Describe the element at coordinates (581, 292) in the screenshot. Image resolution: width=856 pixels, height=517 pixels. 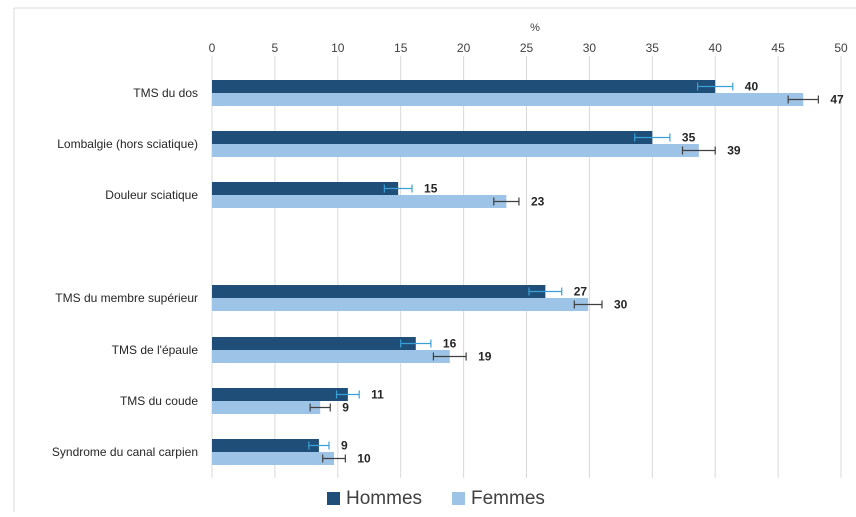
I see `data-label: 27` at that location.